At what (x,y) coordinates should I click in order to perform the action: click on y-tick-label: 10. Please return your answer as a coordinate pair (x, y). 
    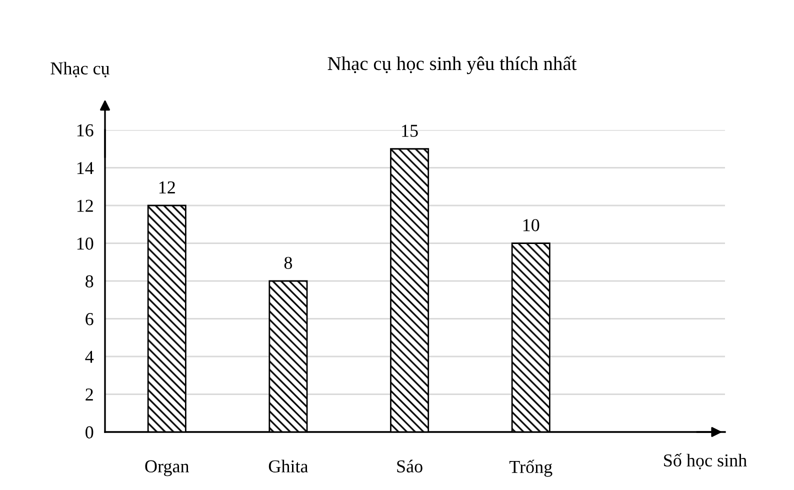
    Looking at the image, I should click on (85, 244).